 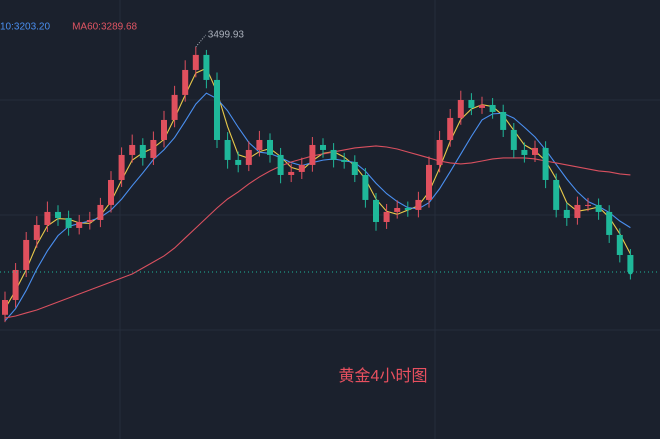 I want to click on peak-leader, so click(x=201, y=41).